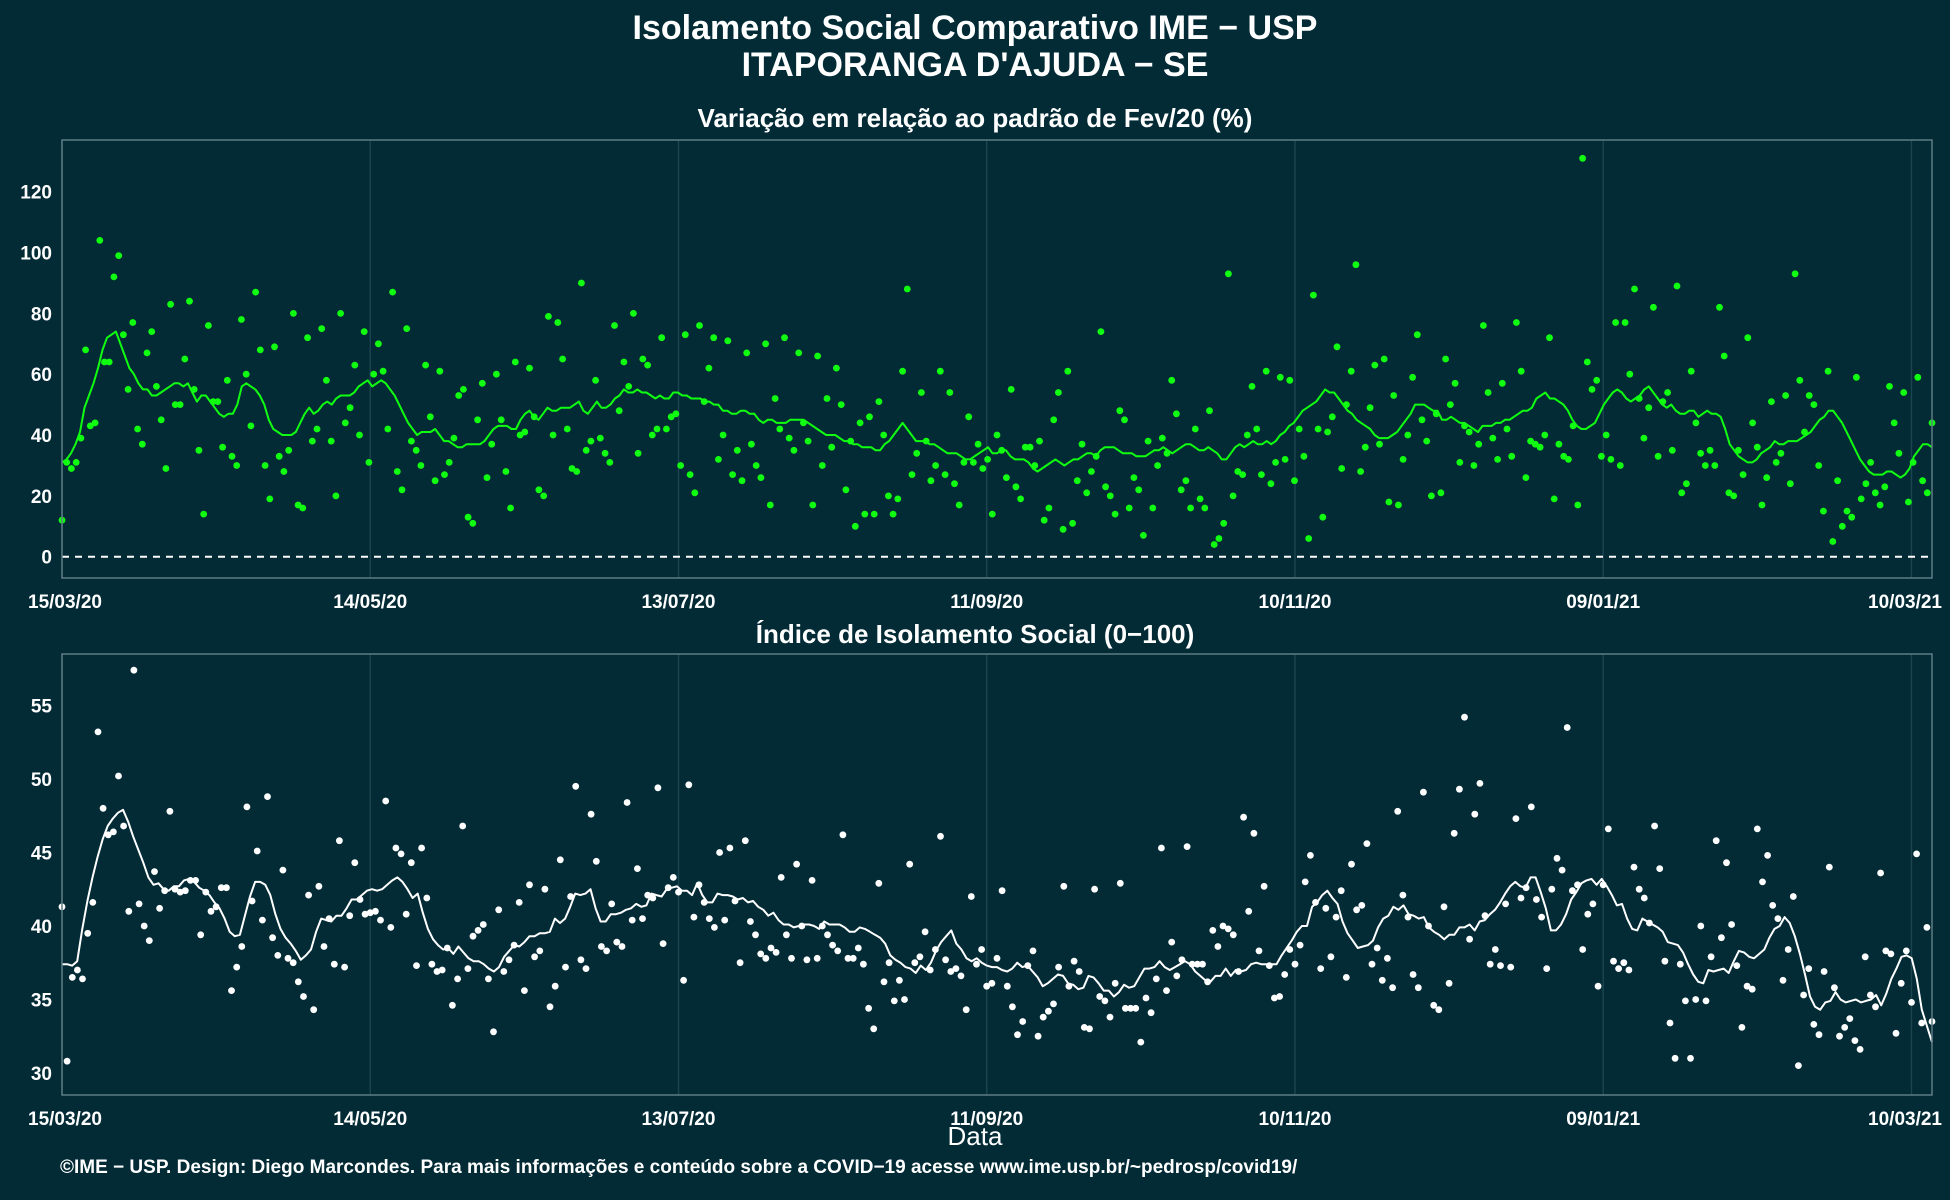 The height and width of the screenshot is (1200, 1950). I want to click on y-tick-label: 120, so click(36, 193).